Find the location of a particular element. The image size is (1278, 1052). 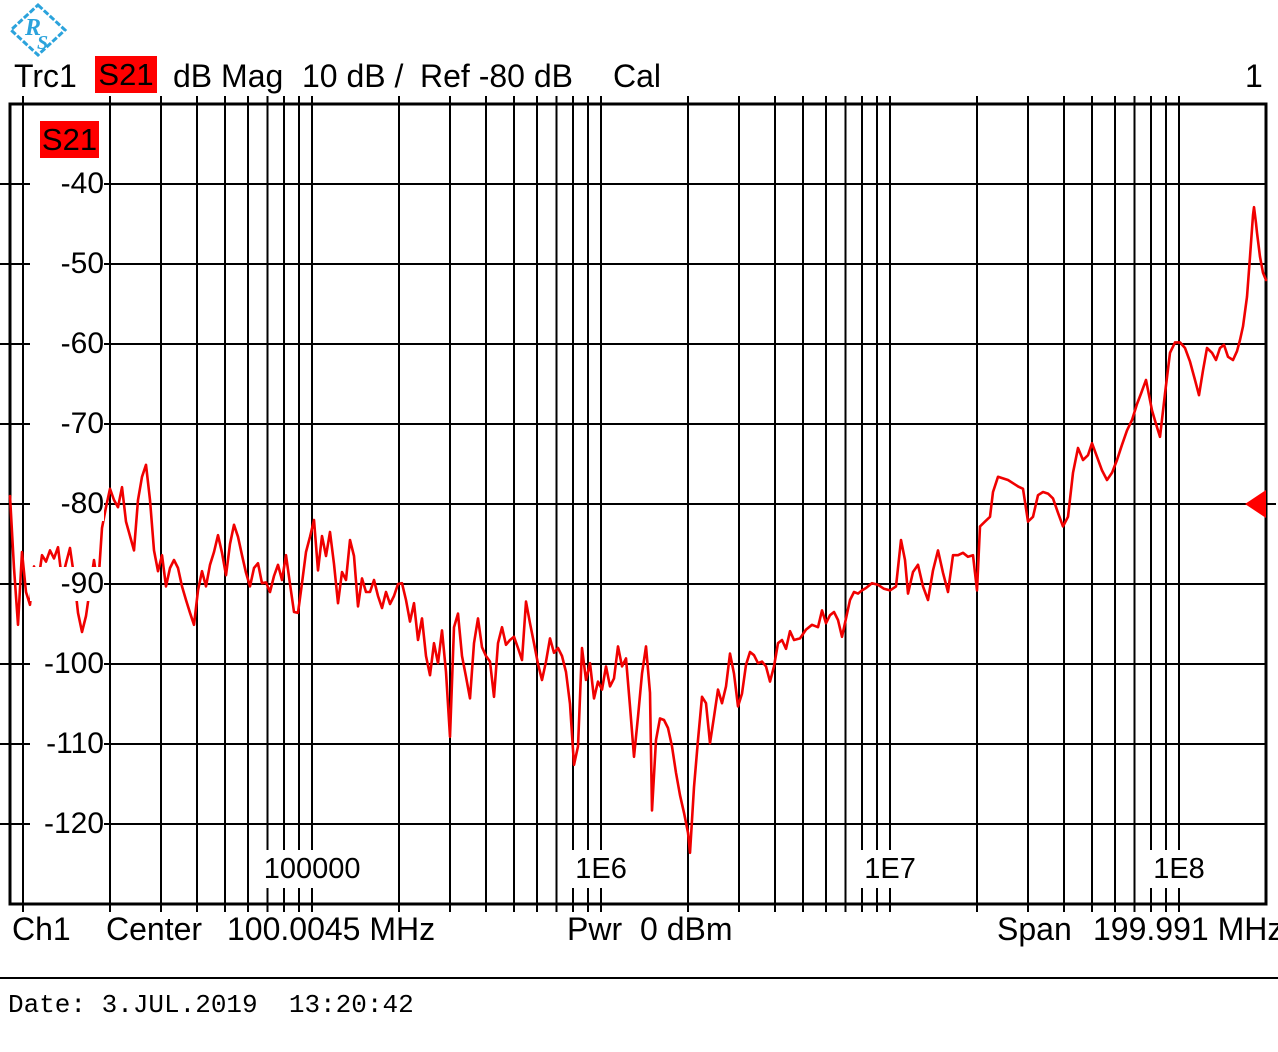

x-axis-label-100000: 100000 is located at coordinates (312, 869).